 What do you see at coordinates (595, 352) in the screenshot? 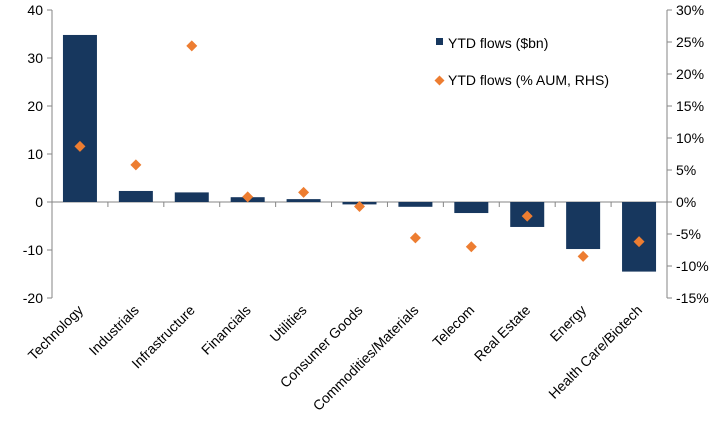
I see `category-label: Health Care/Biotech` at bounding box center [595, 352].